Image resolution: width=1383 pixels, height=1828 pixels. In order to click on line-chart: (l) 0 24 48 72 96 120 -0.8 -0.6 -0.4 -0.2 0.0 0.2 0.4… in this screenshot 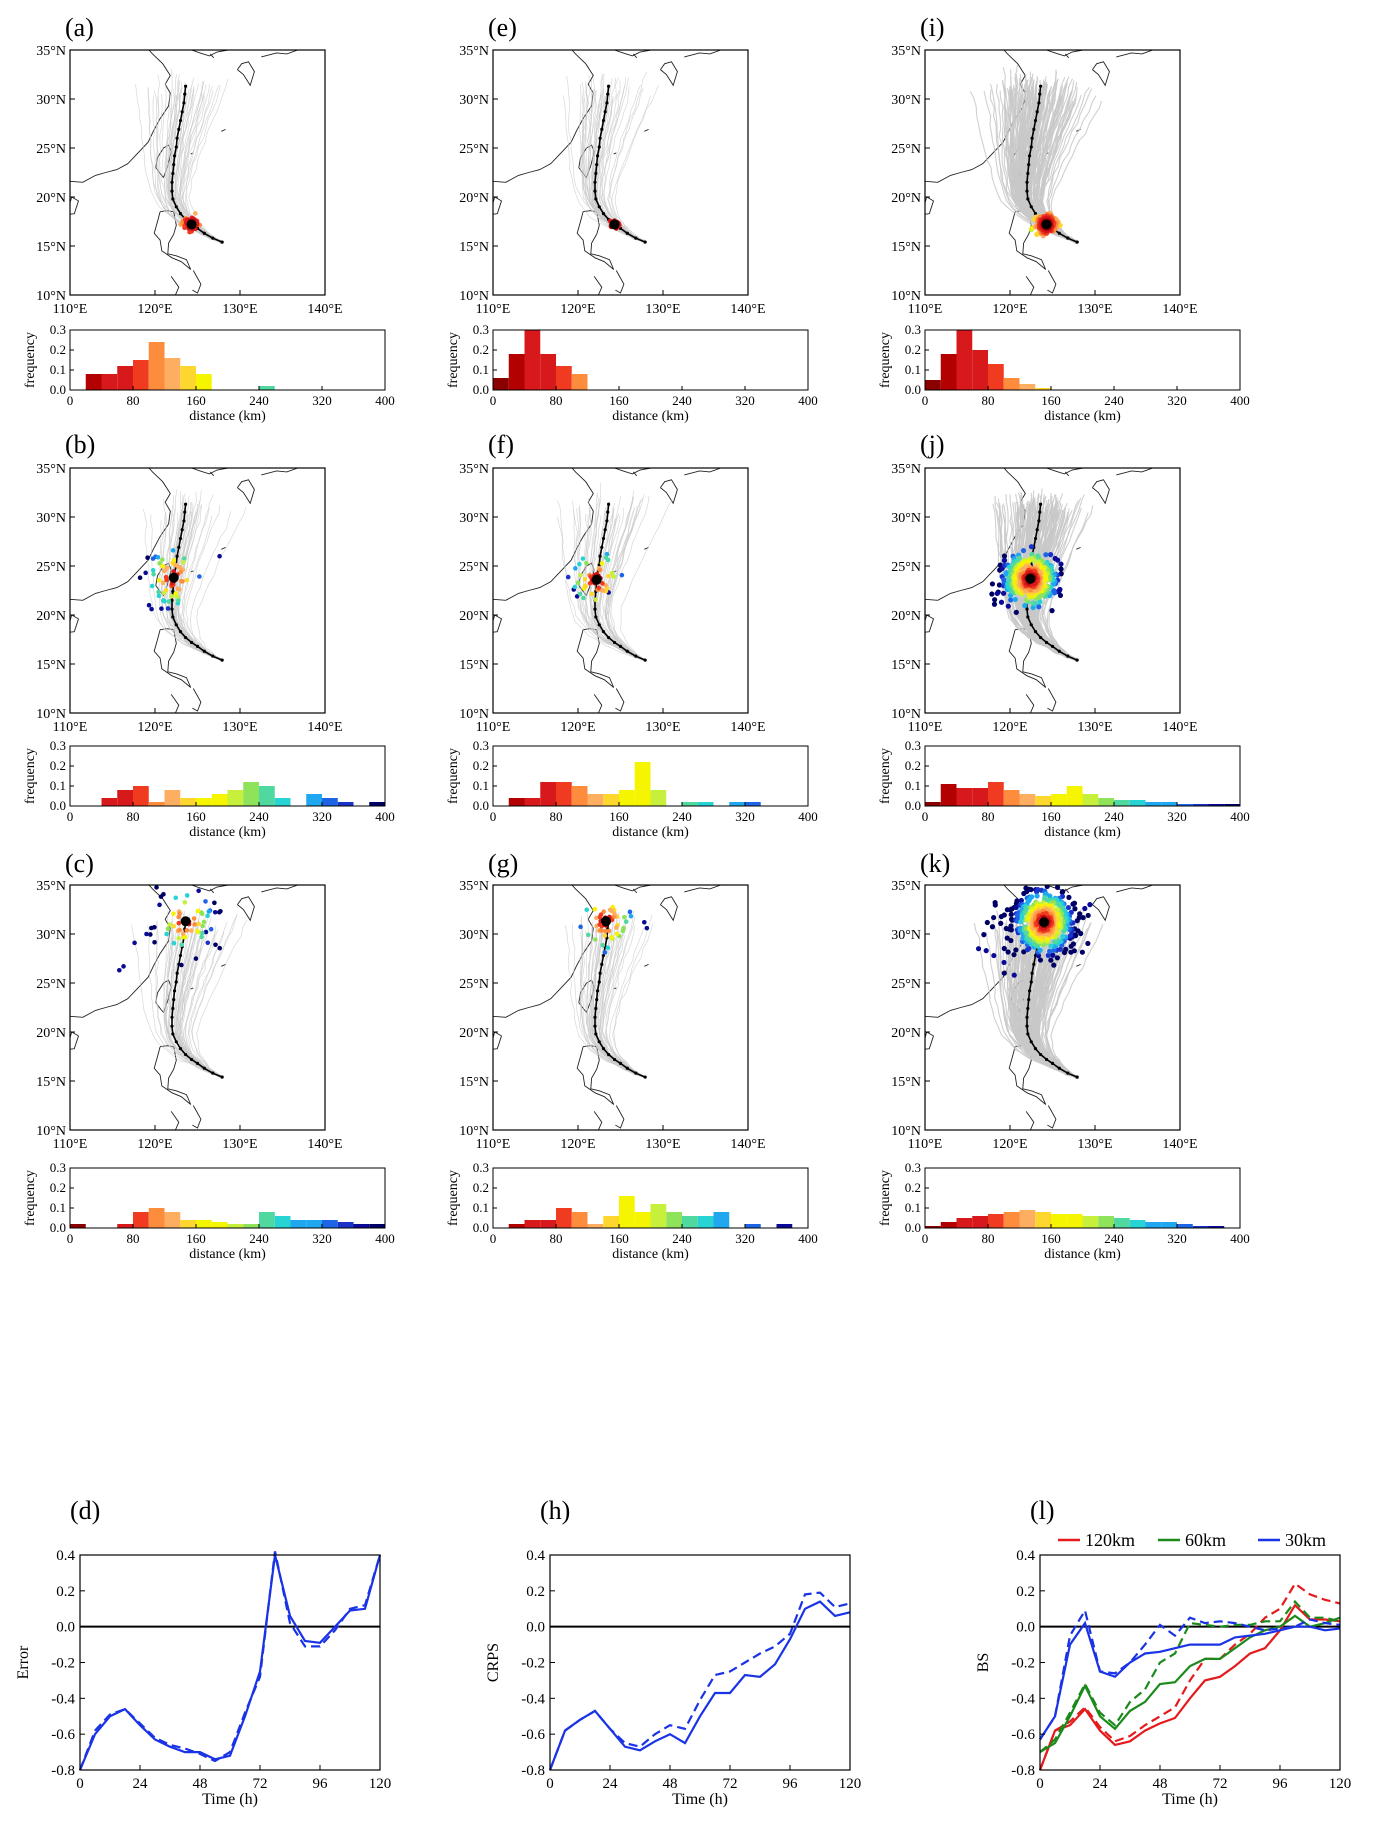, I will do `click(1163, 1652)`.